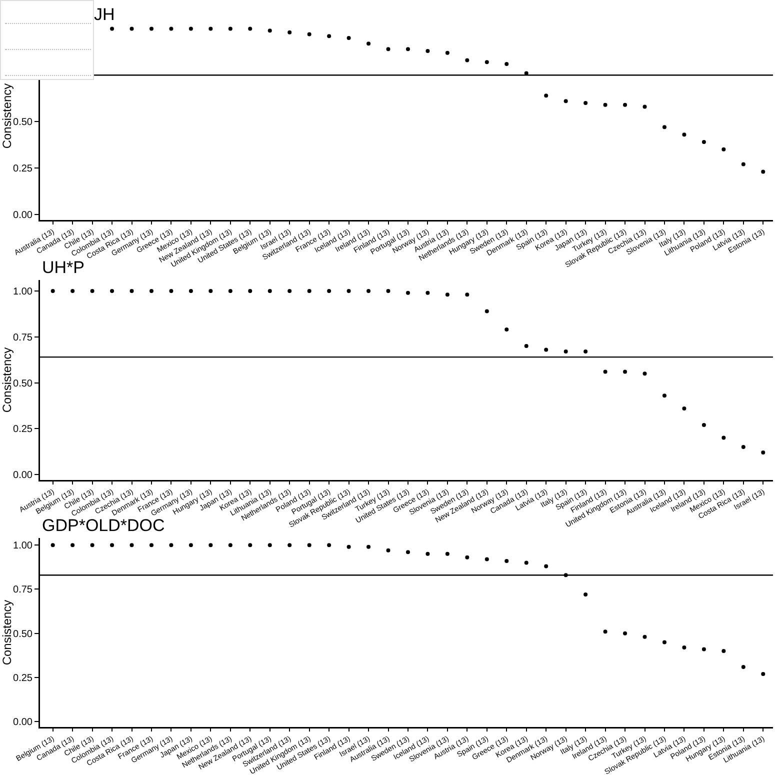 This screenshot has width=775, height=775. What do you see at coordinates (63, 267) in the screenshot?
I see `chart-title: UH*P` at bounding box center [63, 267].